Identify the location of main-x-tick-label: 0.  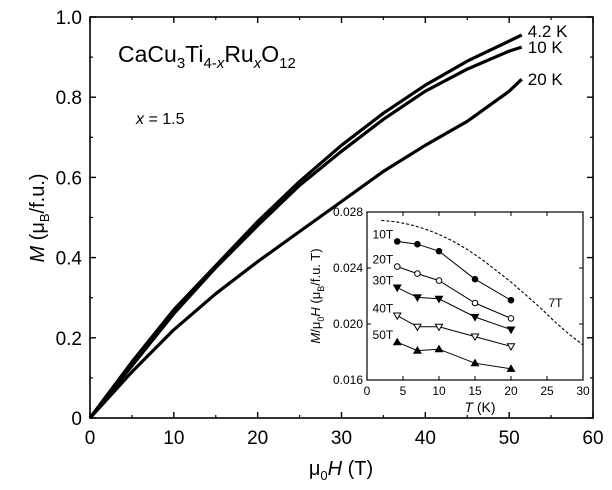
(90, 438).